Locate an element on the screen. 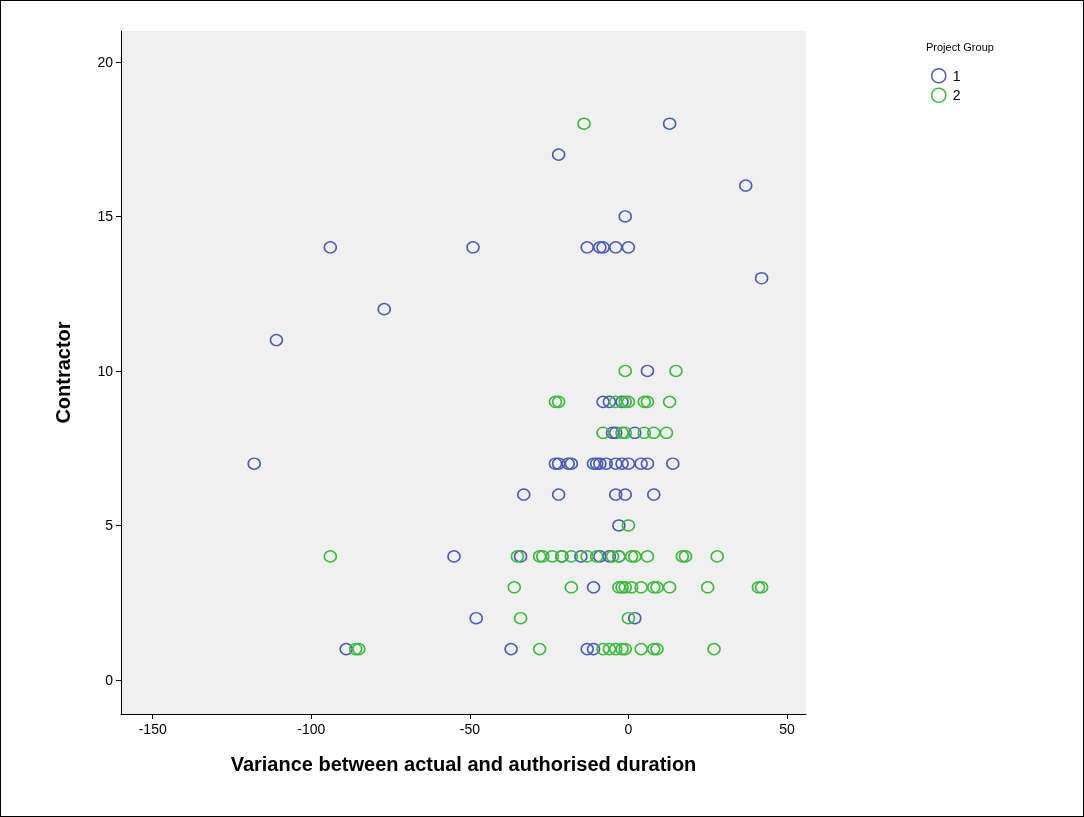 This screenshot has height=817, width=1084. x-axis-title: Variance between actual and authorised duration is located at coordinates (463, 764).